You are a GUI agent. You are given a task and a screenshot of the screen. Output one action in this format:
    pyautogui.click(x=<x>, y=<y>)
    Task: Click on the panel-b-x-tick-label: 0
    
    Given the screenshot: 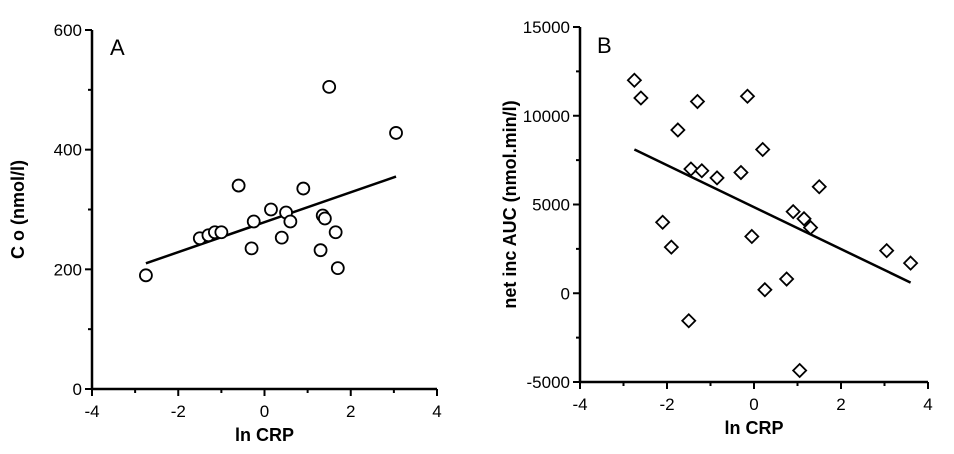 What is the action you would take?
    pyautogui.click(x=753, y=404)
    